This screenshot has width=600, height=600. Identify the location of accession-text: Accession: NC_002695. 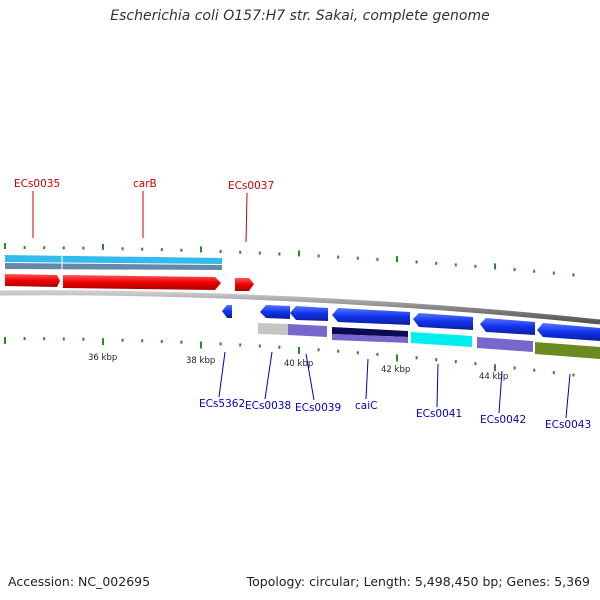
(79, 581).